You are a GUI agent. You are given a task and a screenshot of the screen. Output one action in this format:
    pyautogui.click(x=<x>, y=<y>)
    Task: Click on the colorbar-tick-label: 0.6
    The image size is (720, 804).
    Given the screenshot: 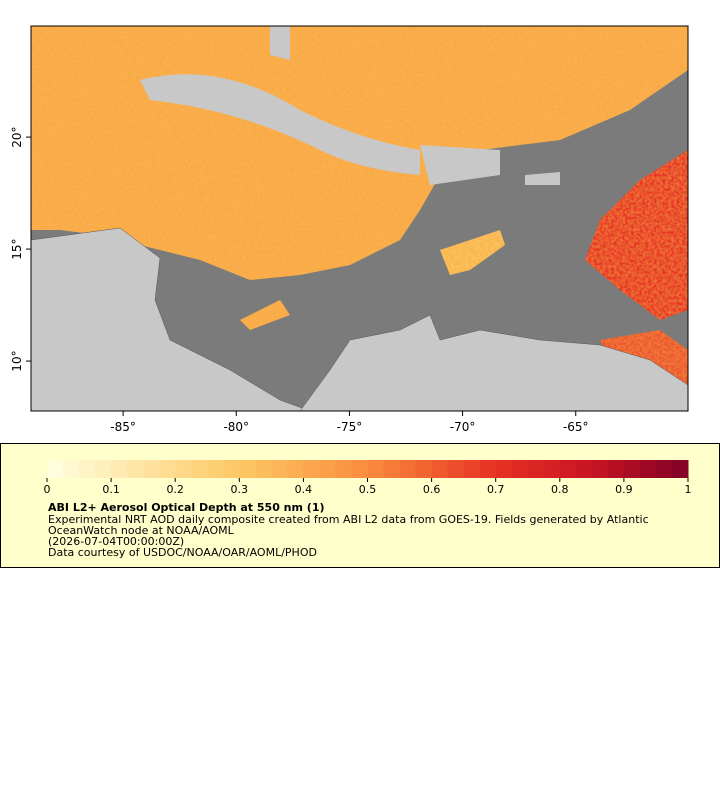 What is the action you would take?
    pyautogui.click(x=432, y=489)
    